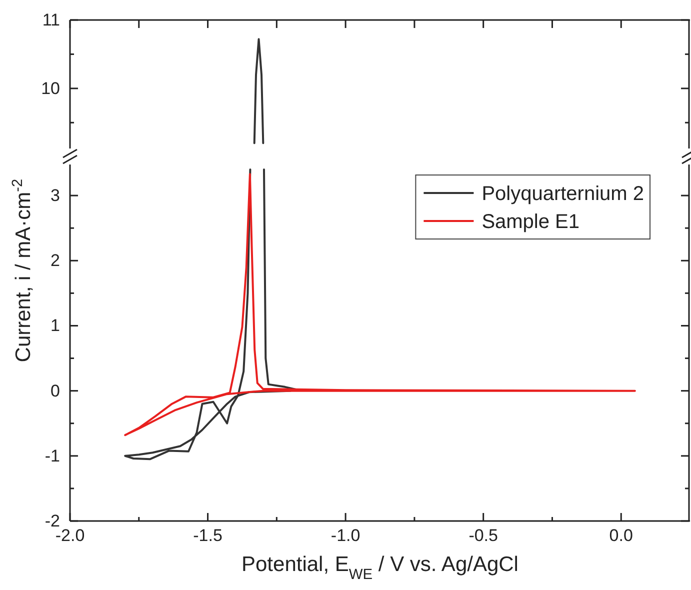  I want to click on y-tick-label: 10, so click(50, 88).